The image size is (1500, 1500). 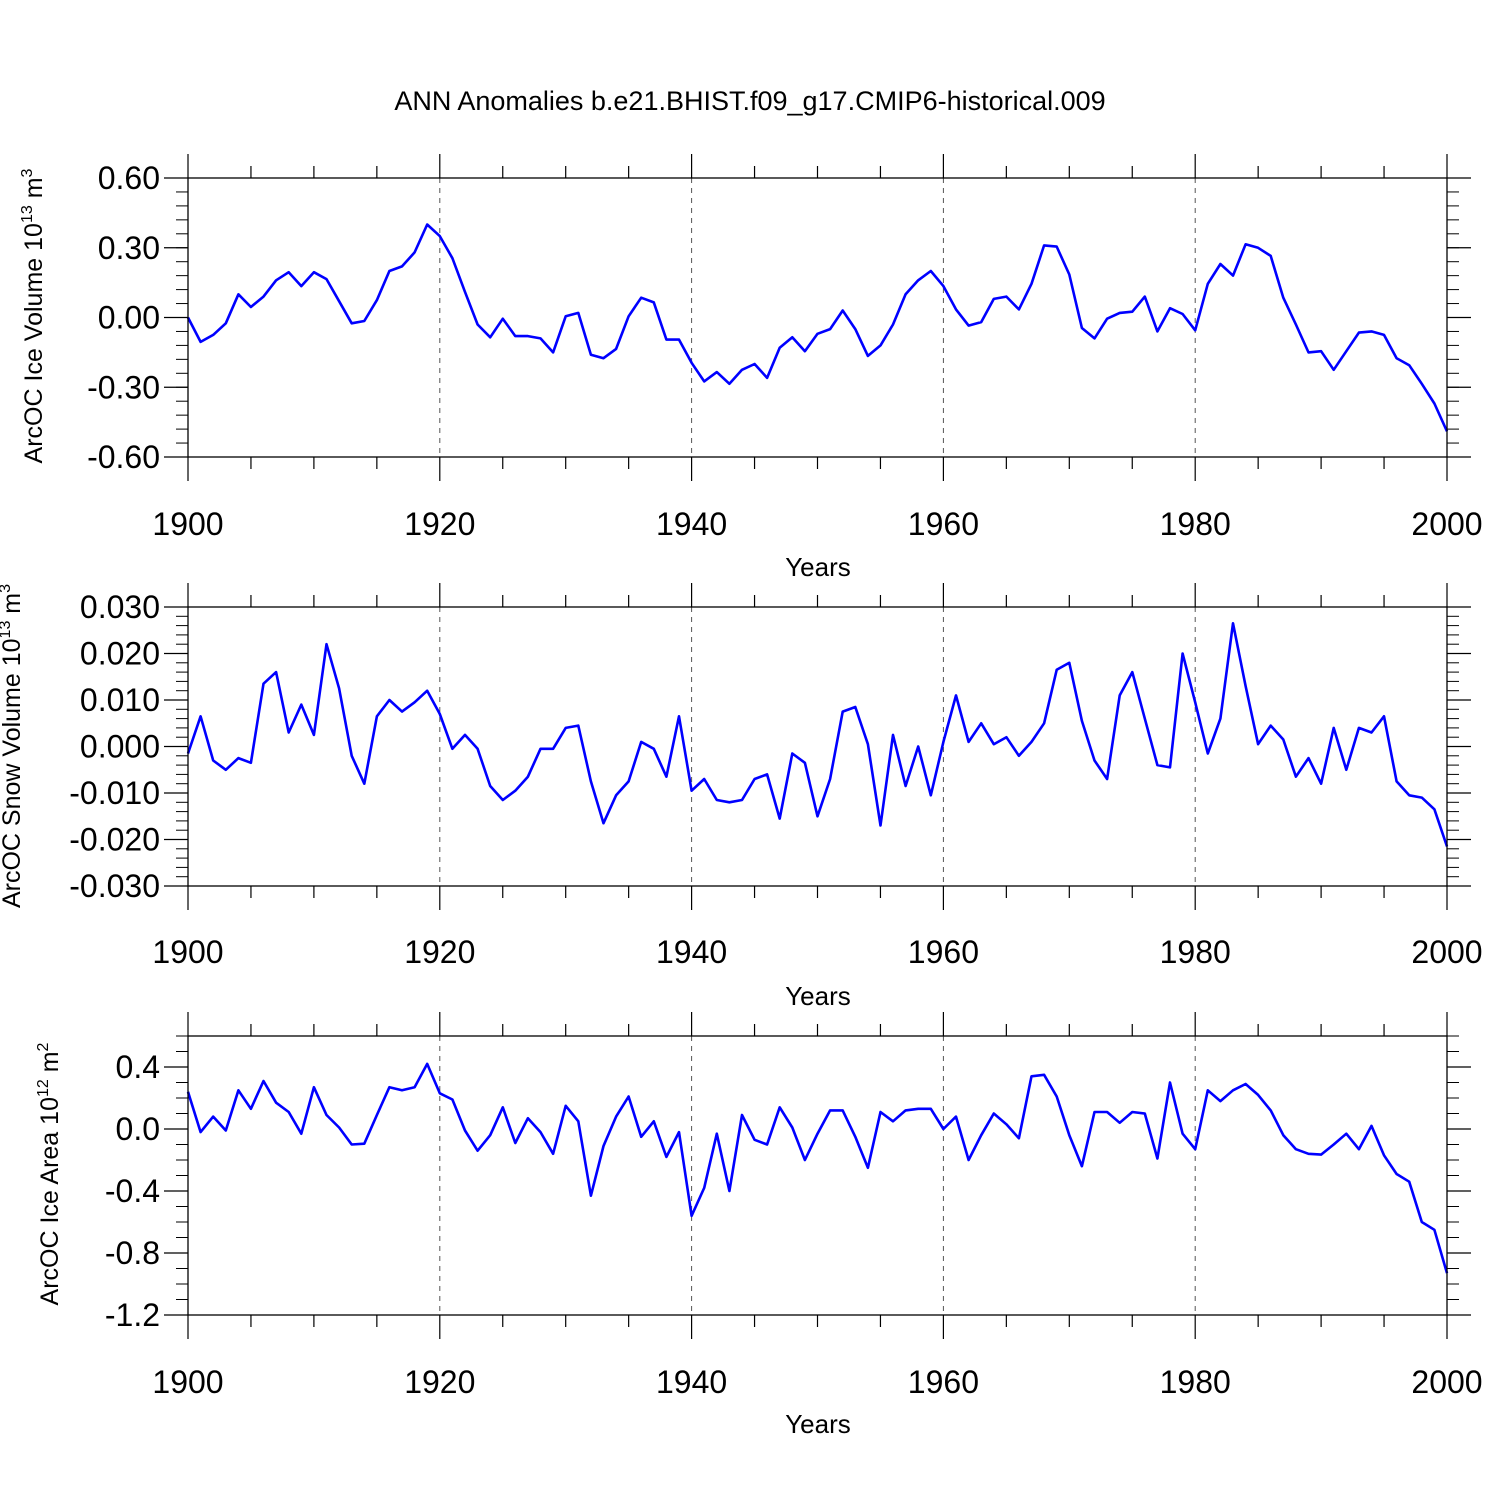 I want to click on snow-volume-y-tick-label: -0.020, so click(x=114, y=840).